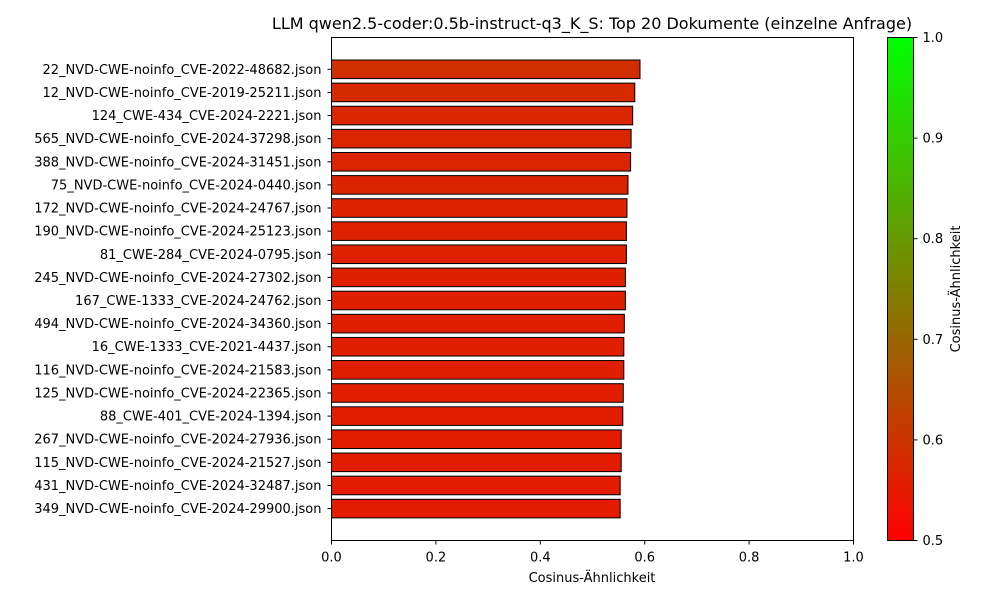 This screenshot has height=600, width=1000. Describe the element at coordinates (436, 558) in the screenshot. I see `x-tick-label: 0.2` at that location.